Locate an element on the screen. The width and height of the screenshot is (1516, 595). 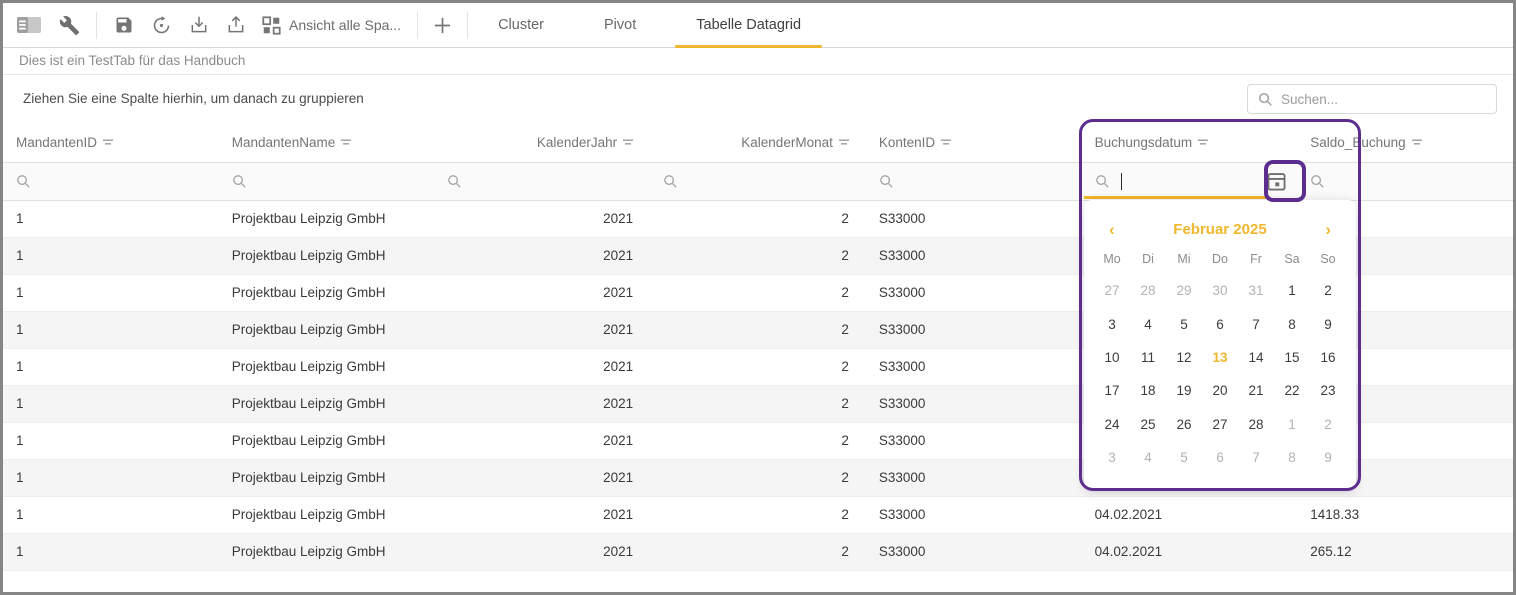
tab-cluster: Cluster is located at coordinates (521, 24).